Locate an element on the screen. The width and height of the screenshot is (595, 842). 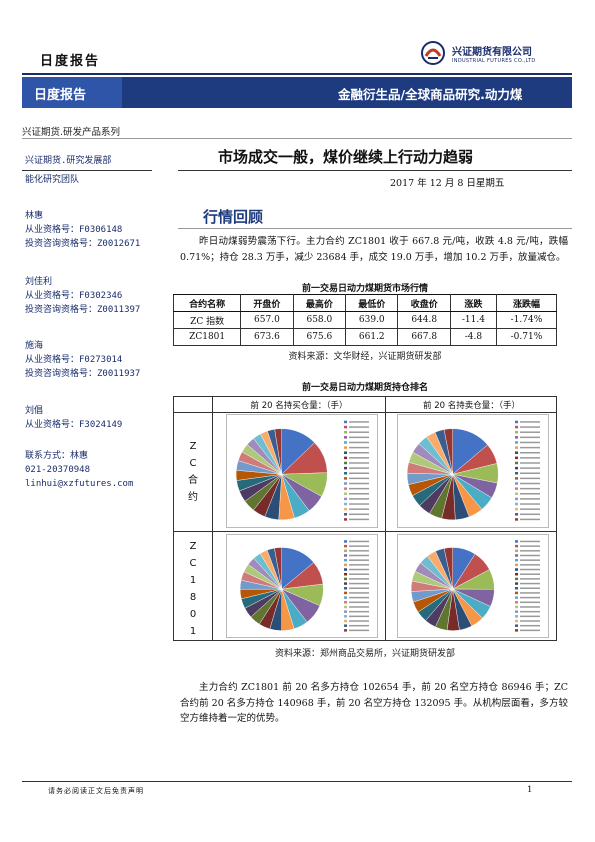
analyst-credential: 从业资格号：F3024149 is located at coordinates (74, 425).